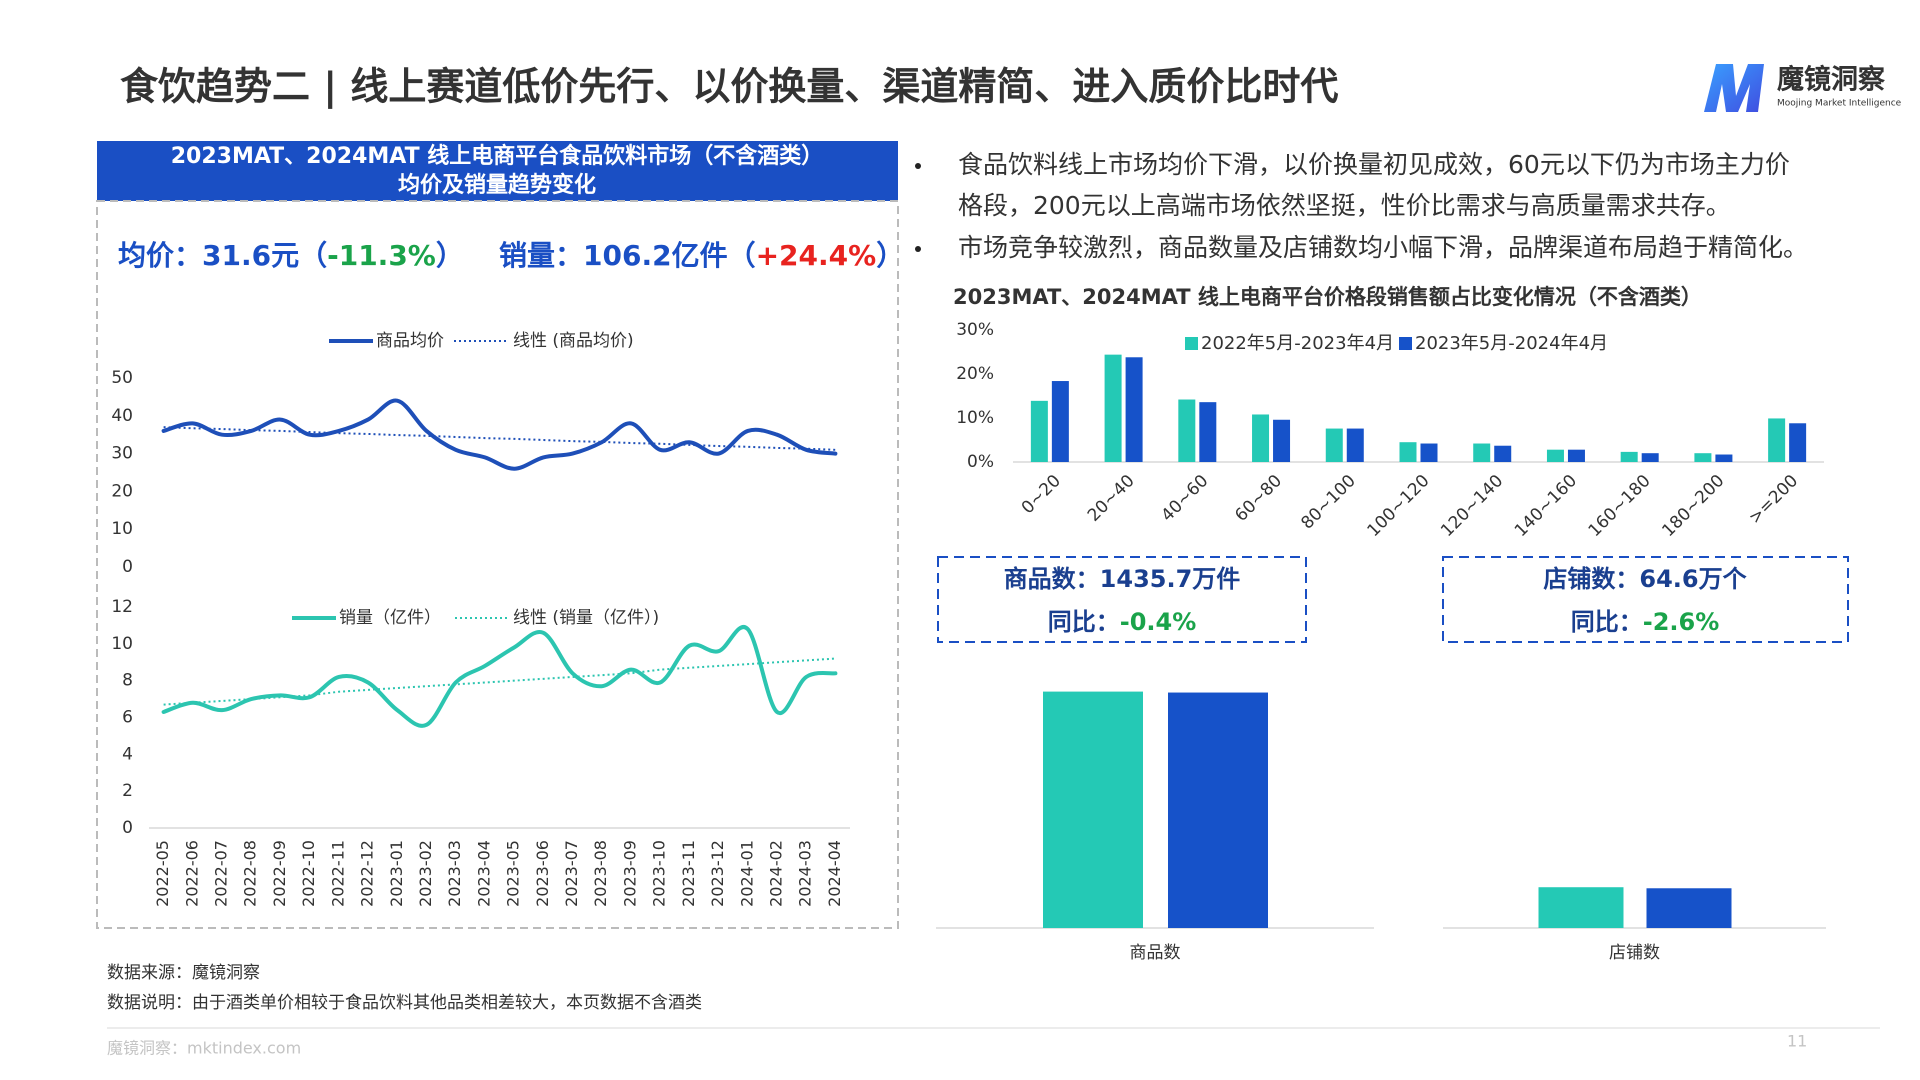  What do you see at coordinates (600, 873) in the screenshot?
I see `x-tick-label: 2023-08` at bounding box center [600, 873].